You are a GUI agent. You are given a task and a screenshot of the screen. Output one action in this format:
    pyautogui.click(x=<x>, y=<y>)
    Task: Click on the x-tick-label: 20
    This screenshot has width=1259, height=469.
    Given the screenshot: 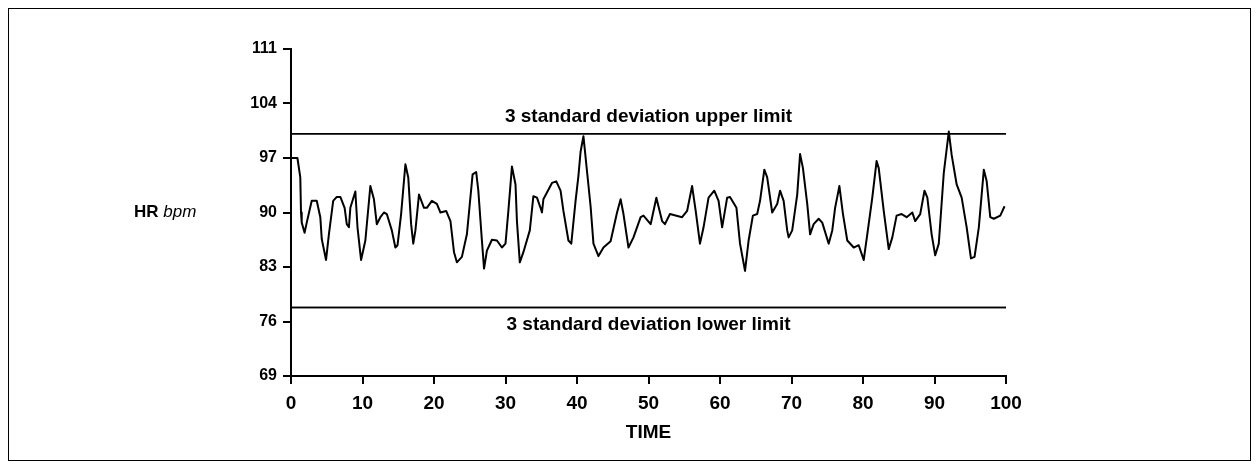 What is the action you would take?
    pyautogui.click(x=434, y=402)
    